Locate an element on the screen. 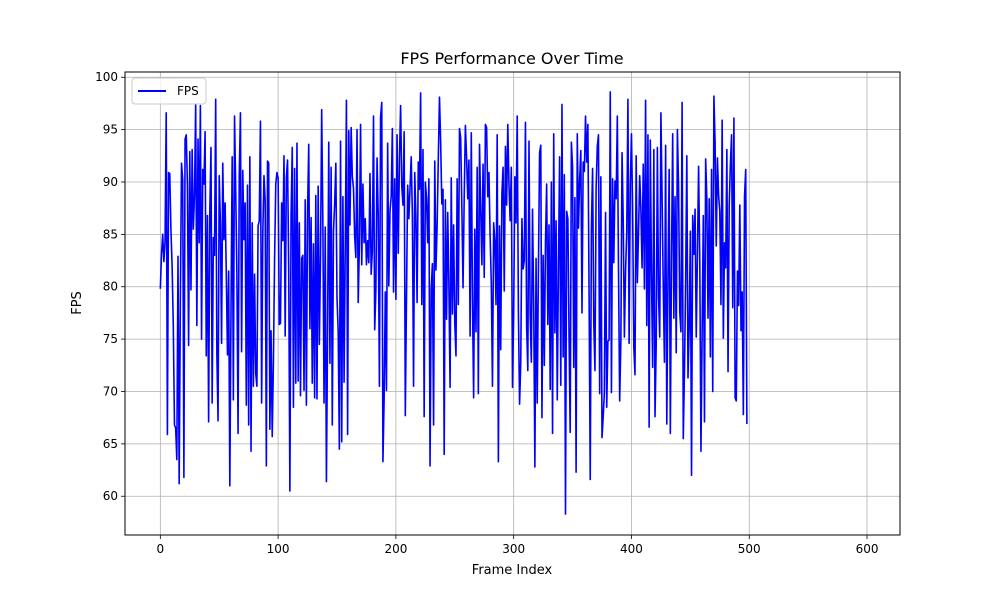 This screenshot has width=1000, height=600. x-tick-label: 100 is located at coordinates (278, 549).